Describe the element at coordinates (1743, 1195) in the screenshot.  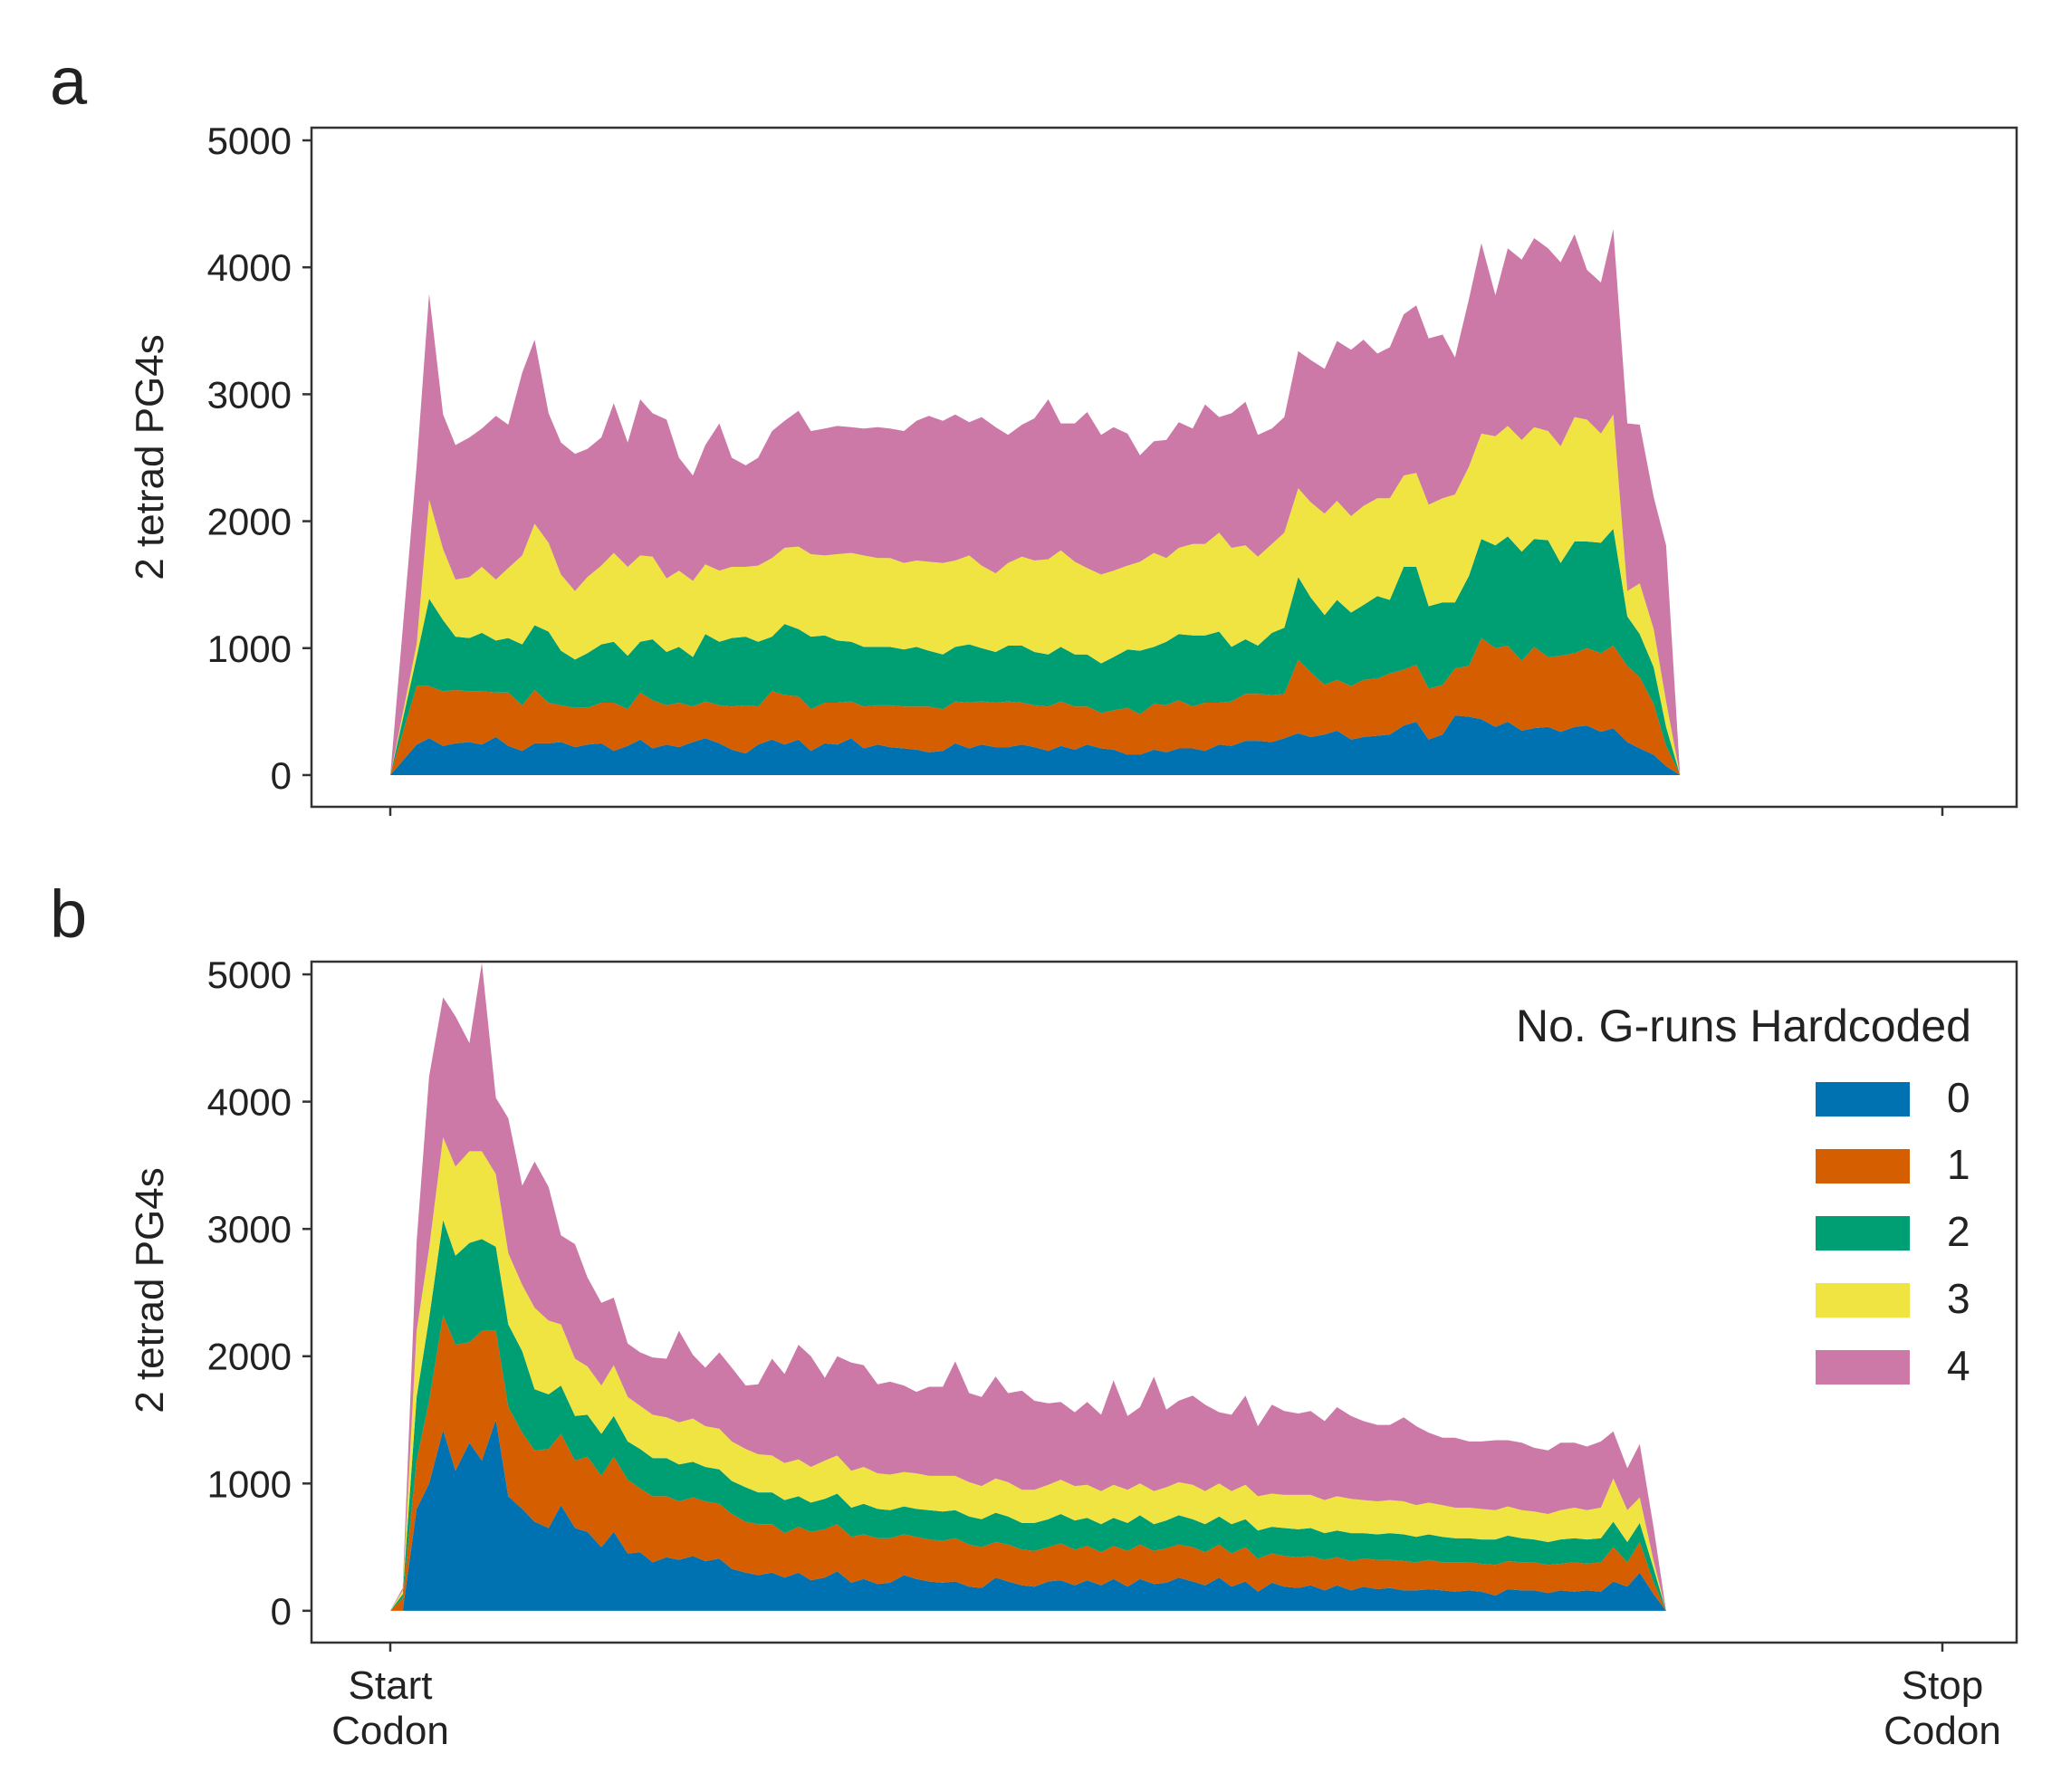
I see `legend: No. G-runs Hardcoded 0 1 2 3 4` at that location.